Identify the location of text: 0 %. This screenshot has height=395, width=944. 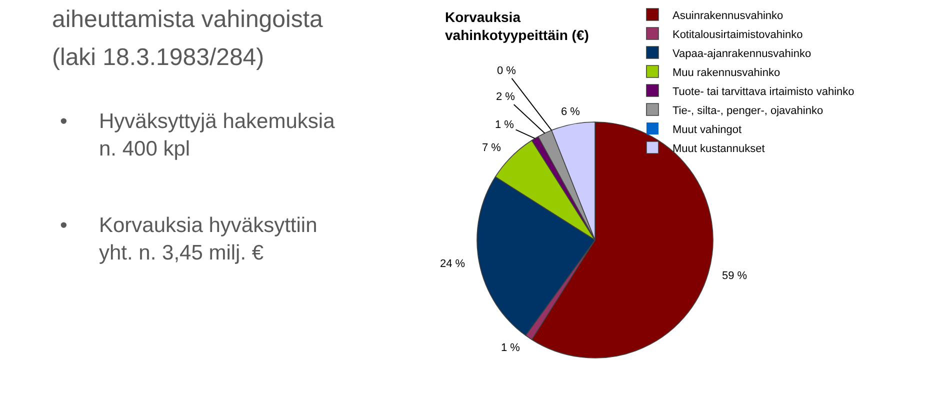
(506, 71).